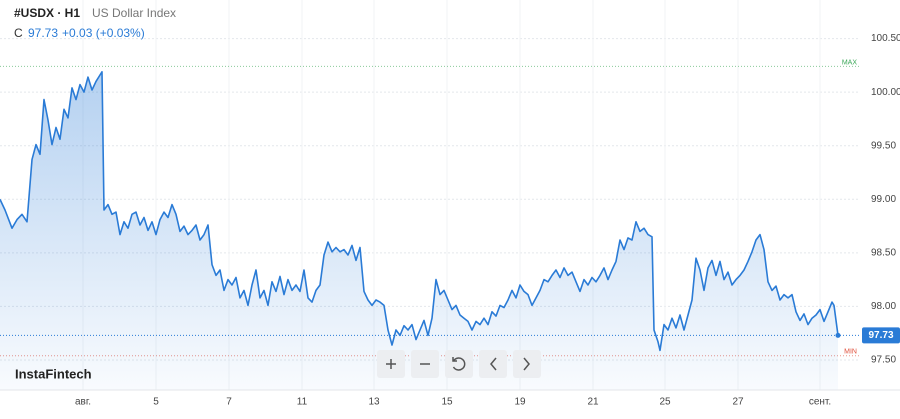 This screenshot has width=900, height=419. What do you see at coordinates (527, 364) in the screenshot?
I see `scroll-right-button` at bounding box center [527, 364].